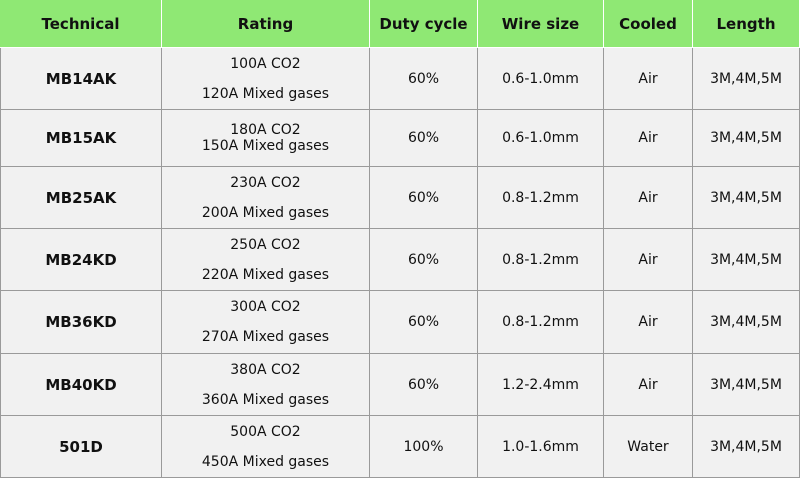 The height and width of the screenshot is (480, 800). I want to click on model-name: MB24KD, so click(81, 259).